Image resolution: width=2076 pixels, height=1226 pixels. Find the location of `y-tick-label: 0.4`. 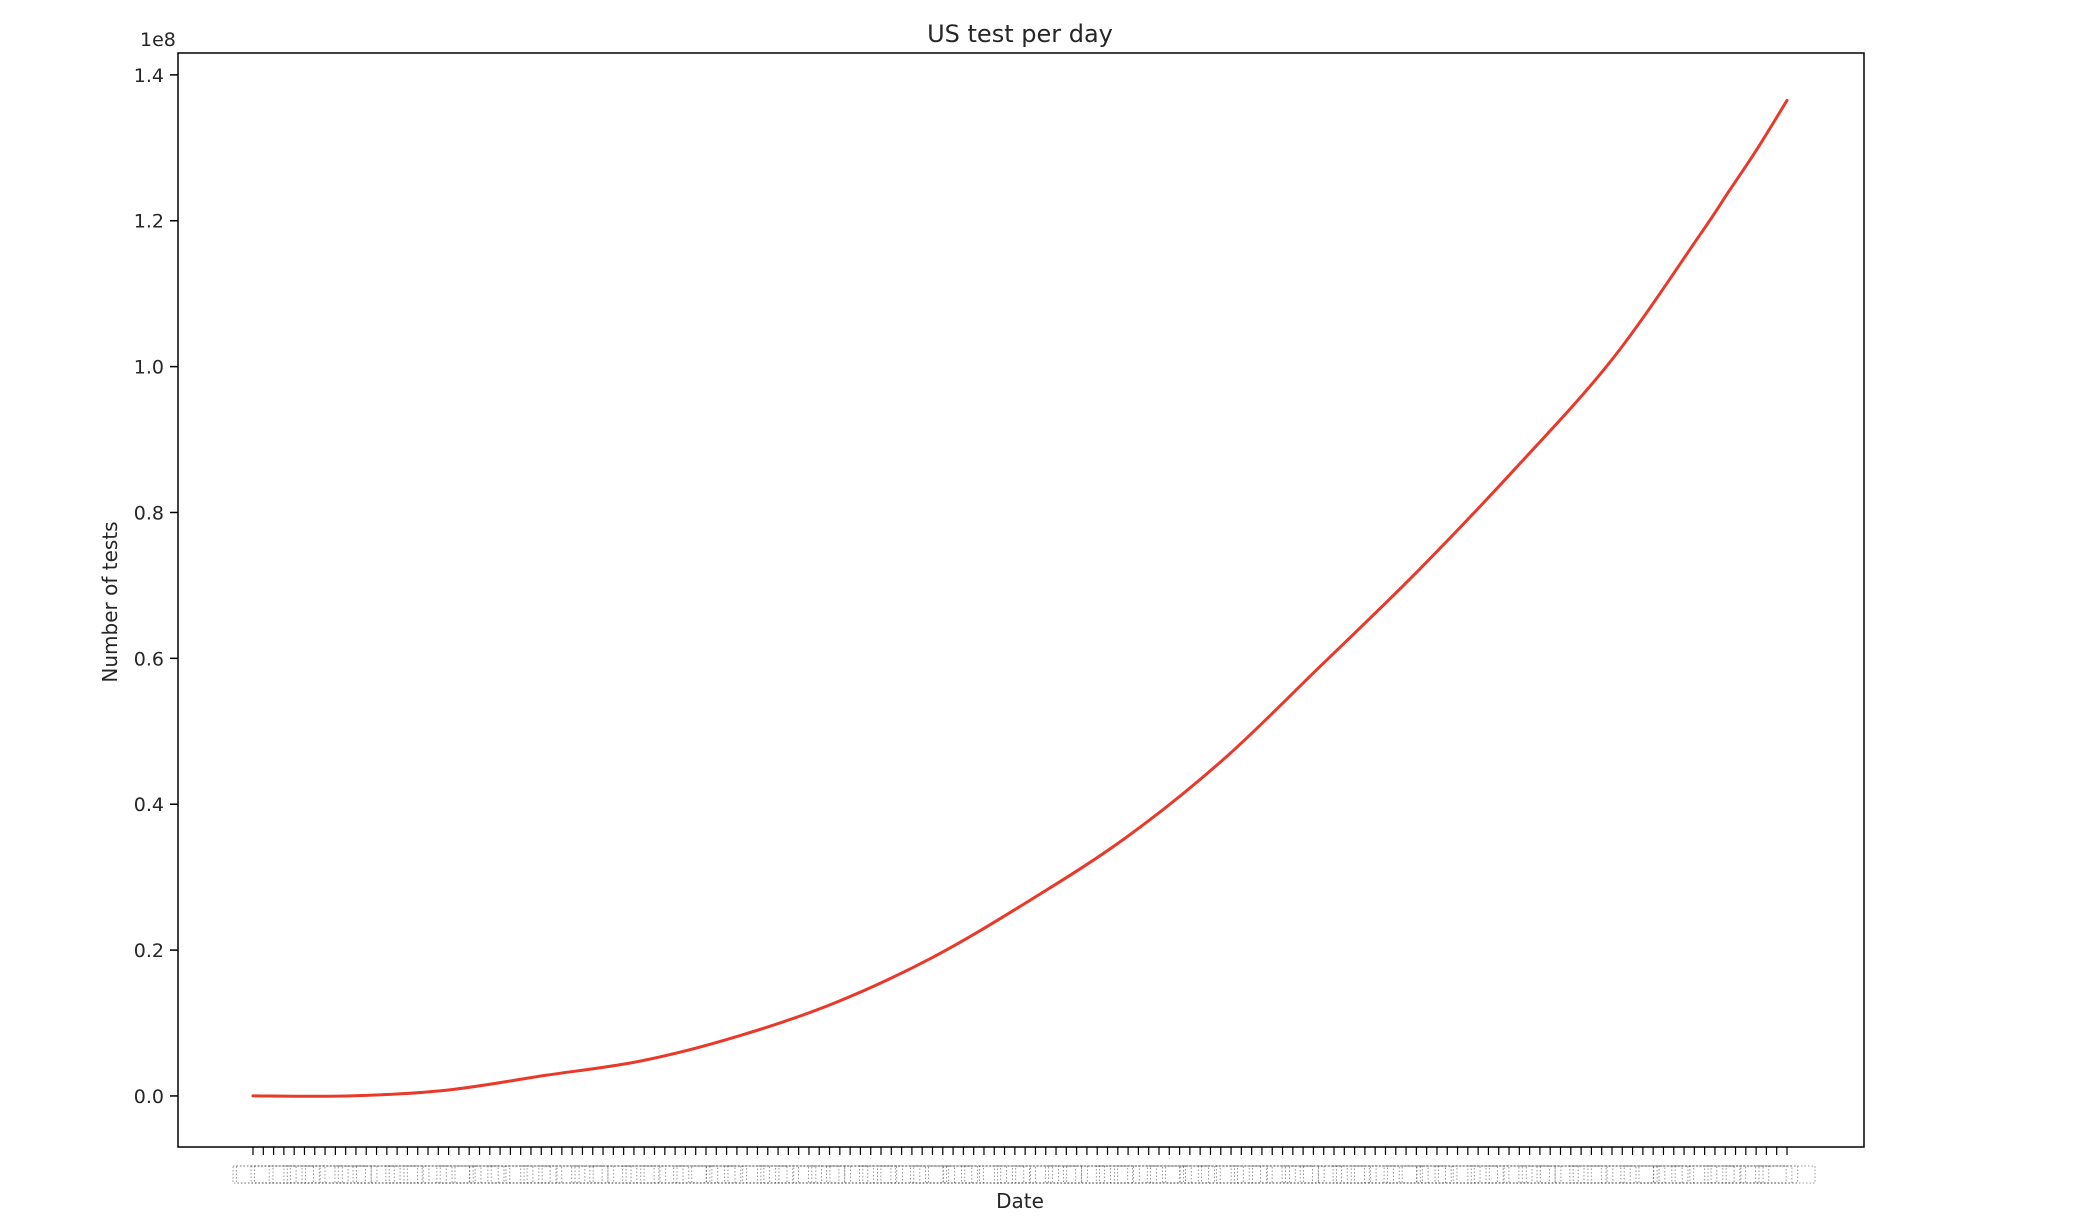

y-tick-label: 0.4 is located at coordinates (149, 805).